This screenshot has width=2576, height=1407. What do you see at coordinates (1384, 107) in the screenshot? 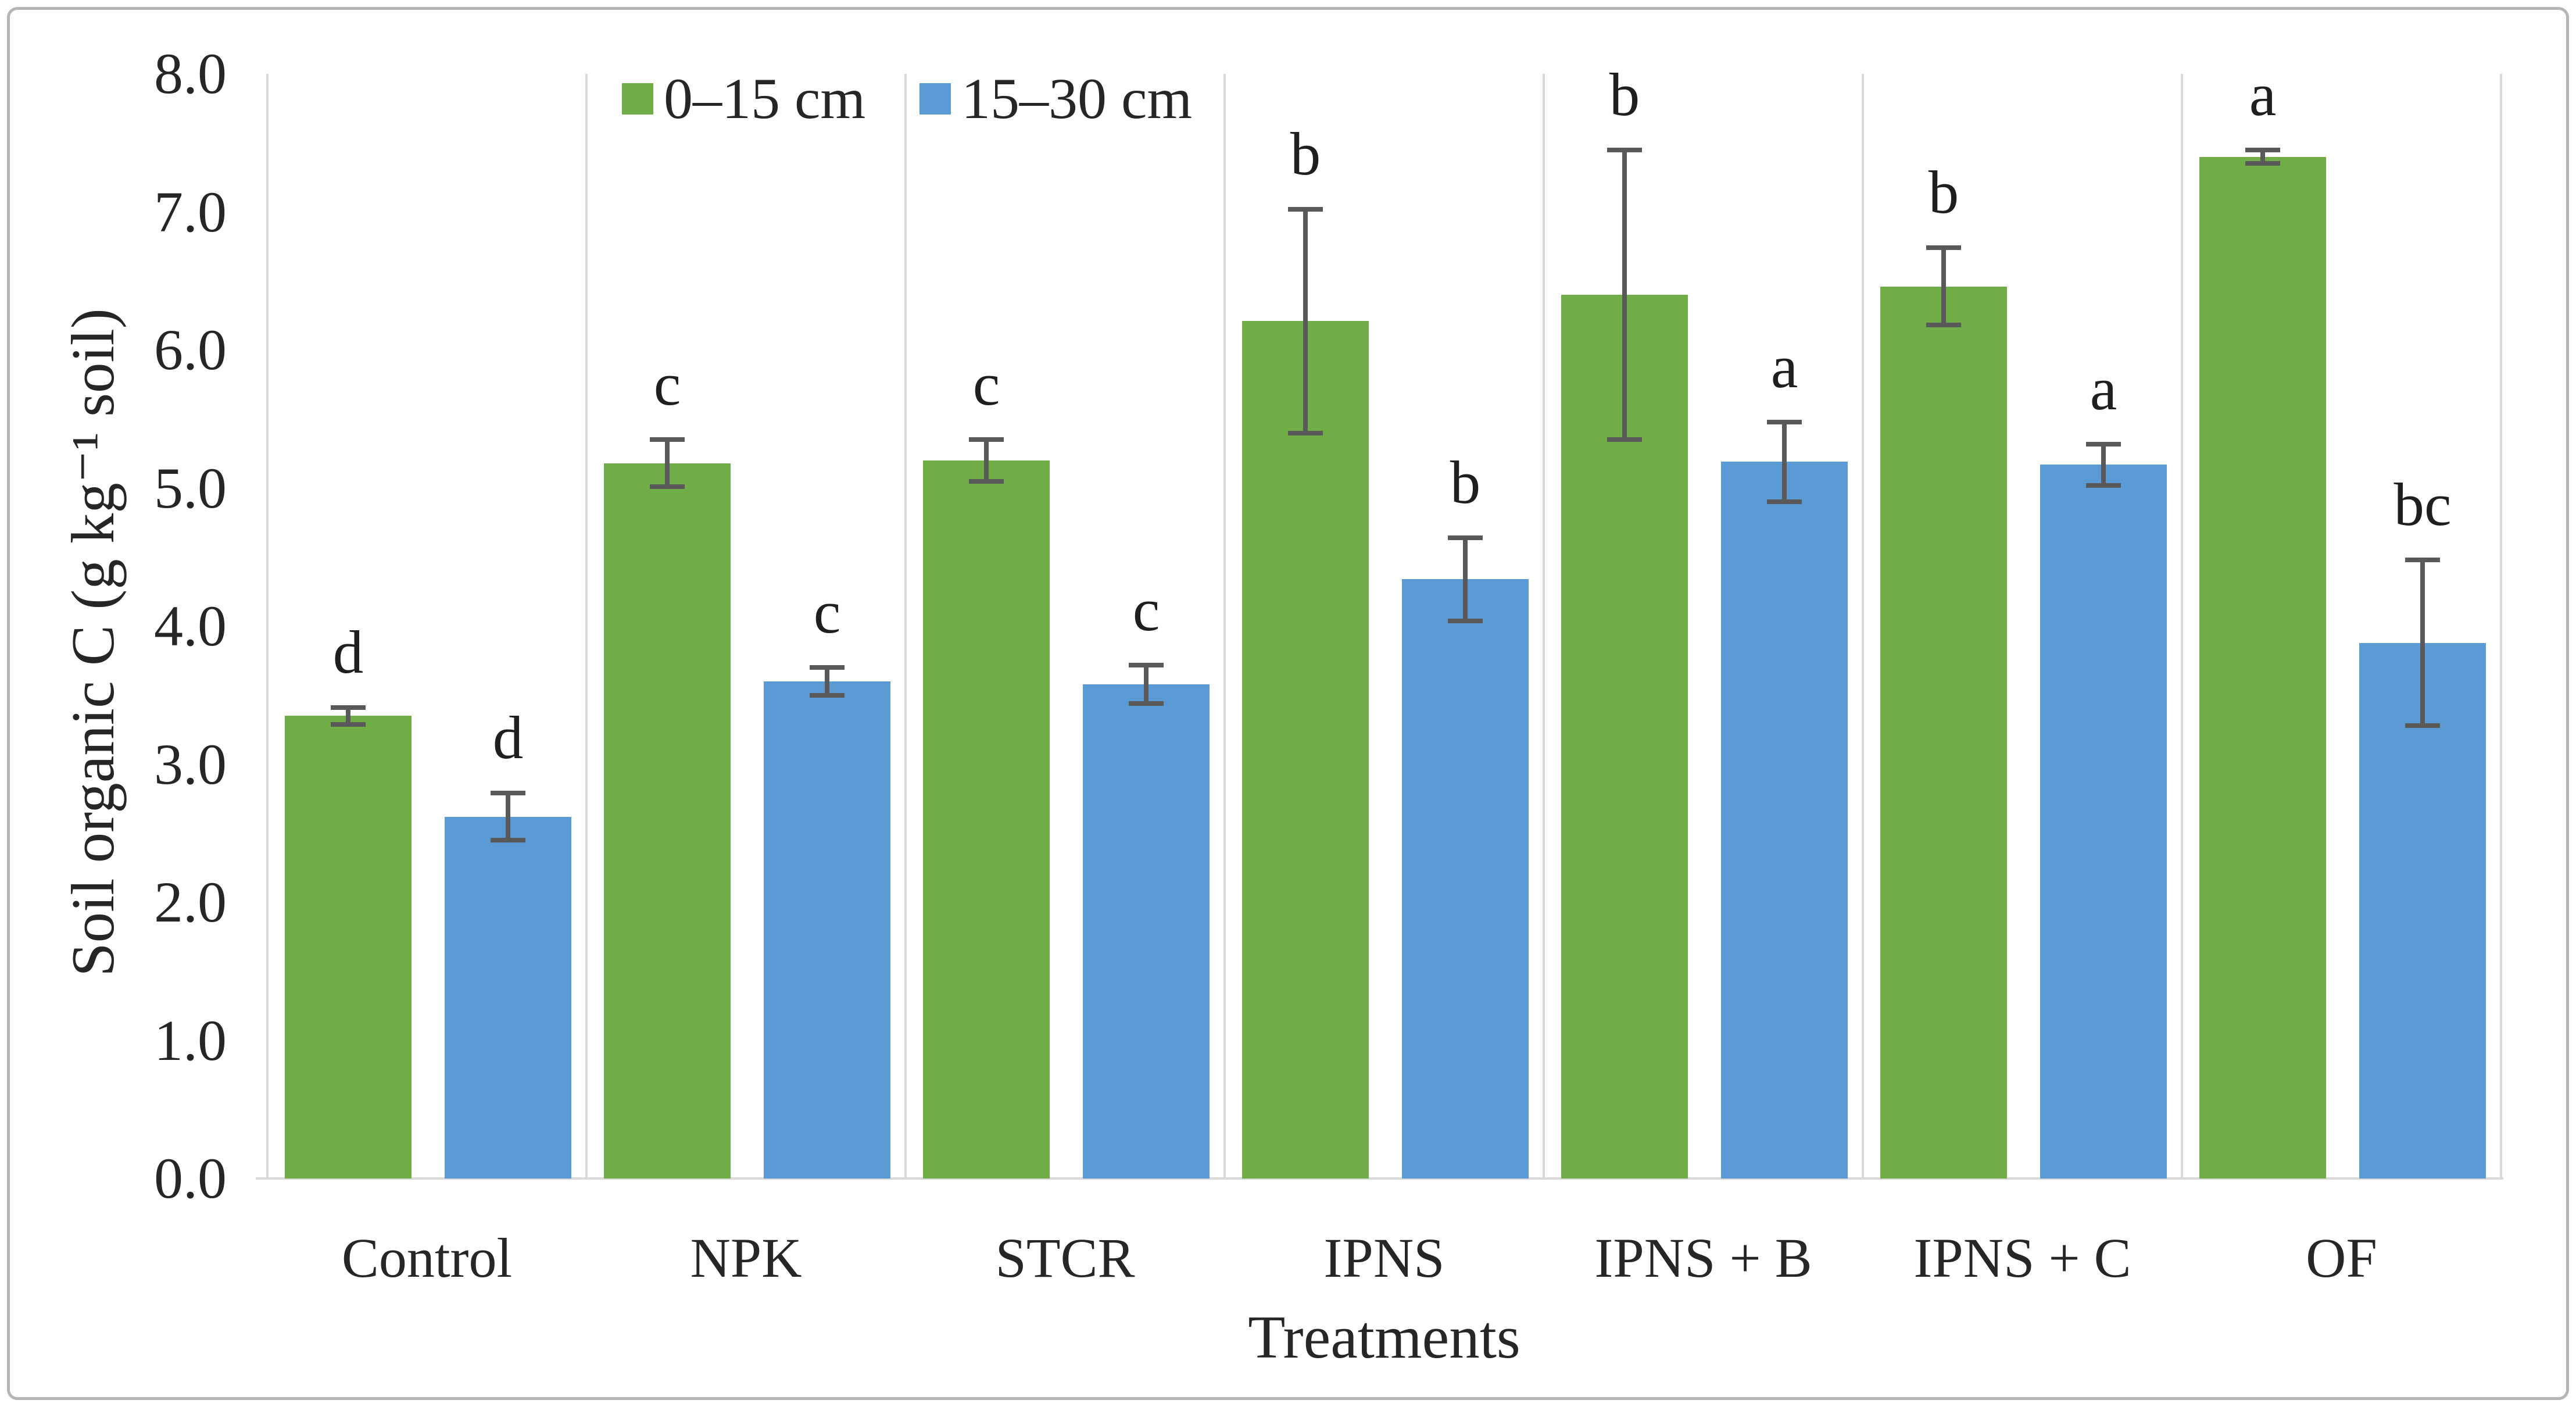
I see `legend: 0–15 cm 15–30 cm` at bounding box center [1384, 107].